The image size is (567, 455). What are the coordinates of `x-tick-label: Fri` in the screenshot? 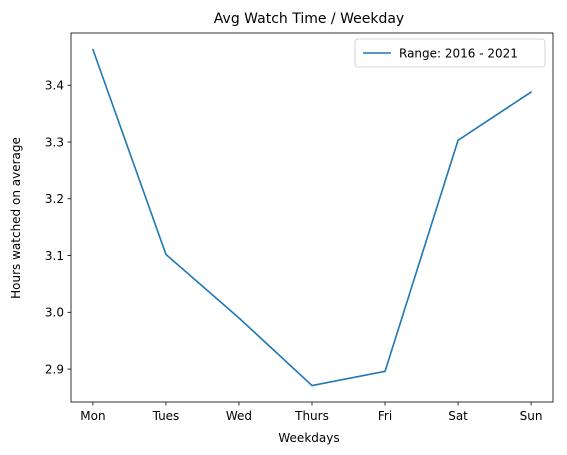 It's located at (385, 416).